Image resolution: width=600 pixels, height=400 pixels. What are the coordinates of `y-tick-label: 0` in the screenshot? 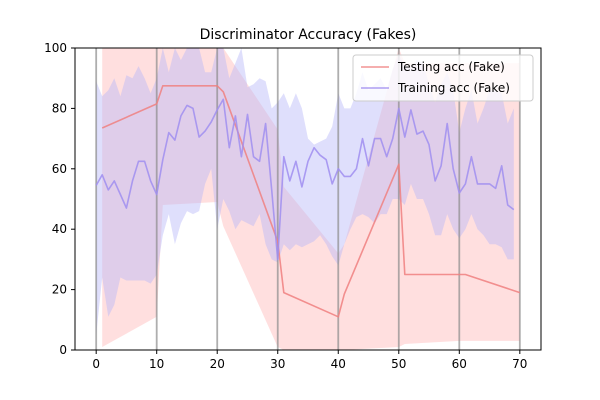 It's located at (63, 350).